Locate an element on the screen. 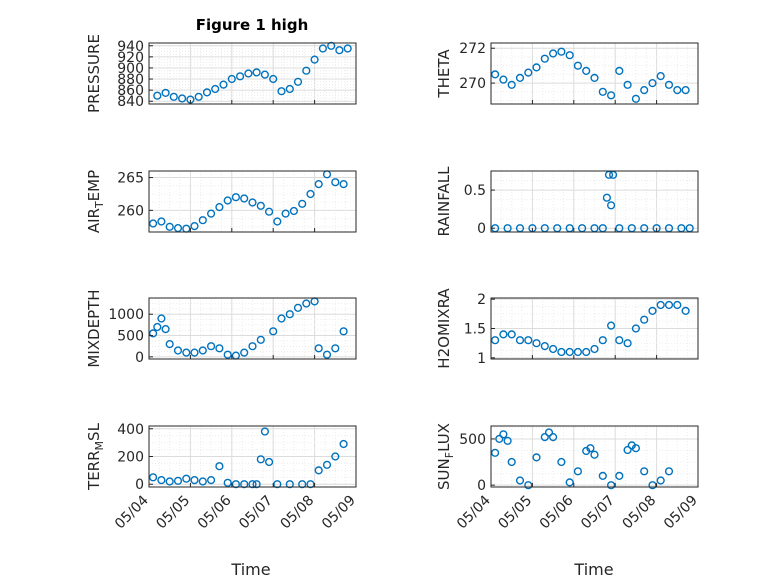 This screenshot has height=583, width=778. y-axis-label-main: TERR is located at coordinates (94, 470).